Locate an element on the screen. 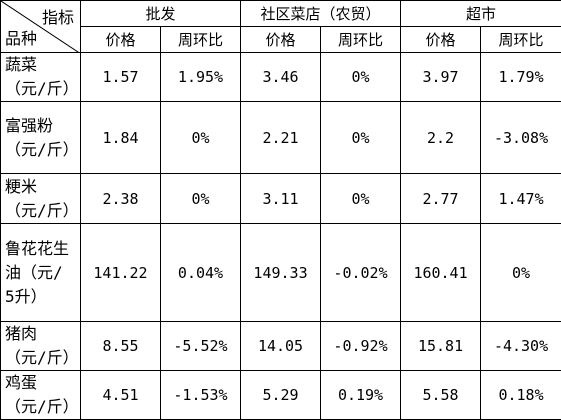  value-cell: 0.19% is located at coordinates (361, 395).